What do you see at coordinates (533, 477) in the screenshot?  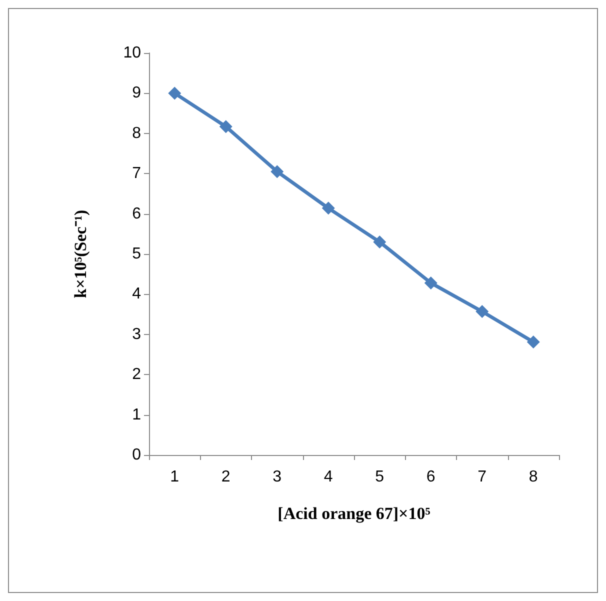 I see `x-tick-label: 8` at bounding box center [533, 477].